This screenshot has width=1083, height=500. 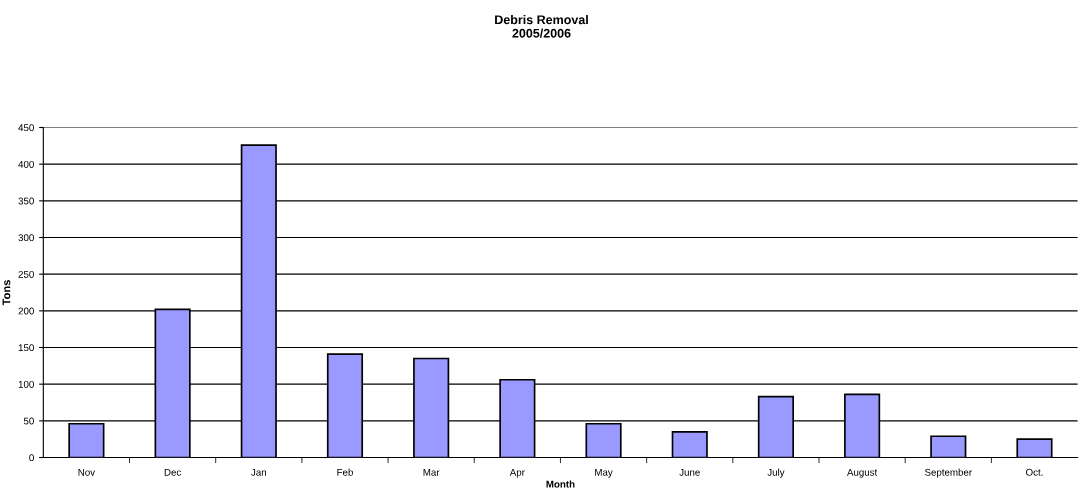 What do you see at coordinates (862, 473) in the screenshot?
I see `x-tick-label: August` at bounding box center [862, 473].